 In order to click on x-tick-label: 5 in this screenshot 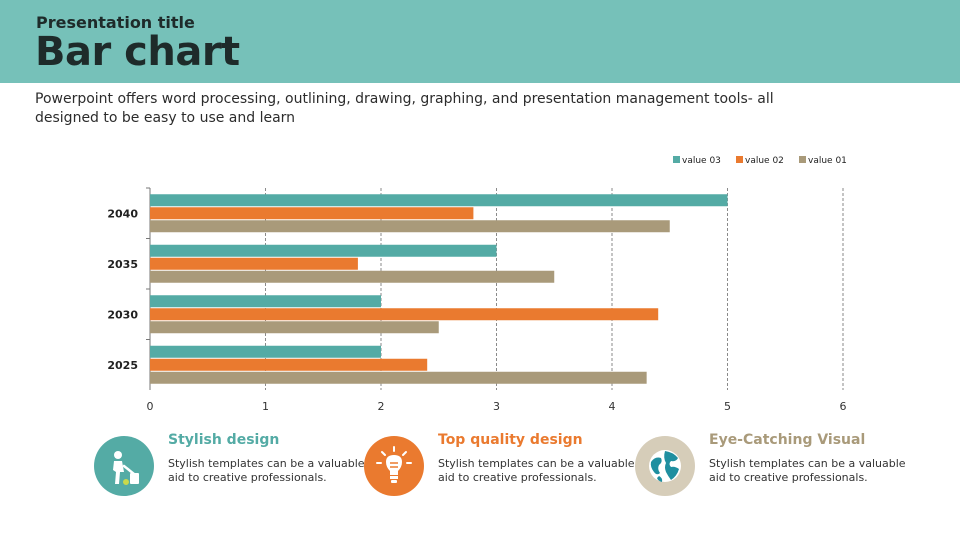, I will do `click(727, 406)`.